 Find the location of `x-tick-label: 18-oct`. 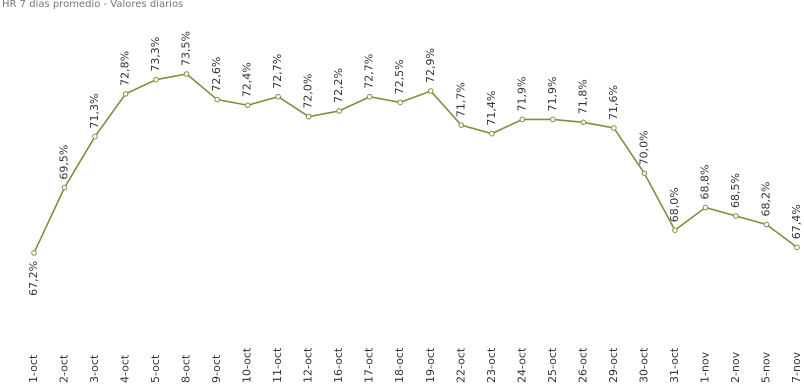

x-tick-label: 18-oct is located at coordinates (399, 365).